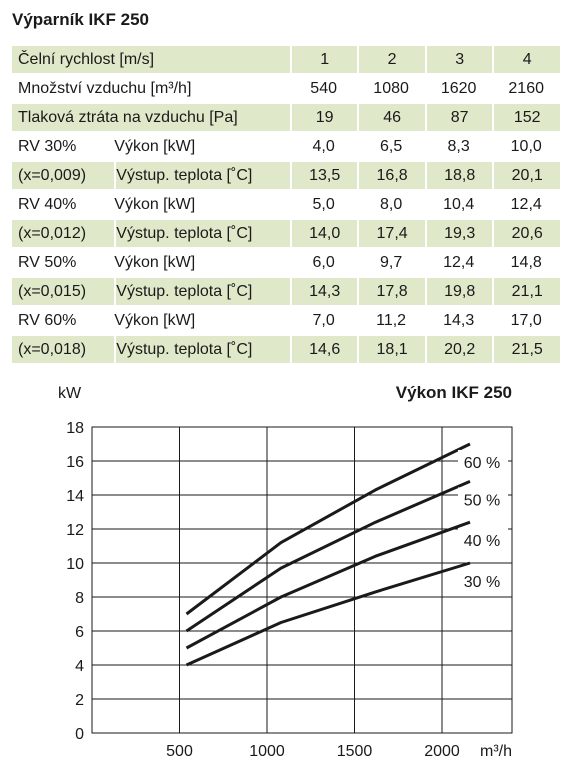 This screenshot has height=772, width=568. Describe the element at coordinates (458, 233) in the screenshot. I see `table-cell: 19,3` at that location.